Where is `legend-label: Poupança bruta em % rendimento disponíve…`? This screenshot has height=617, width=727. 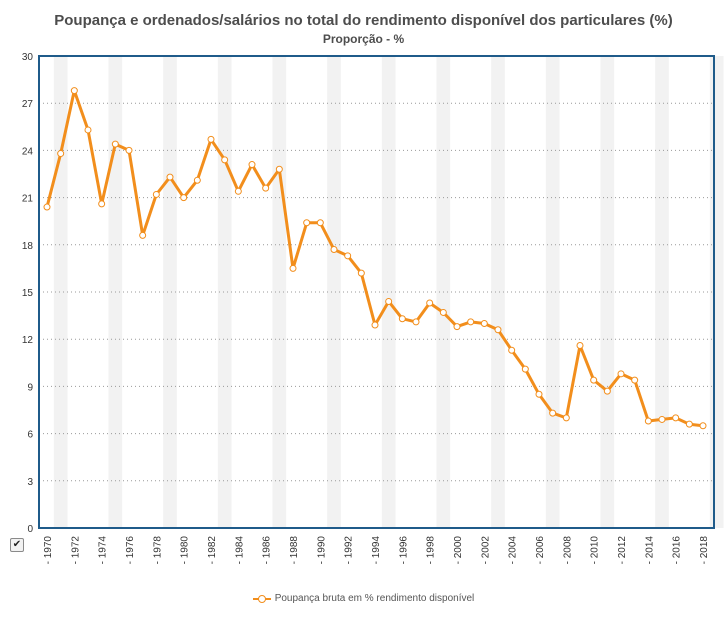 legend-label: Poupança bruta em % rendimento disponíve… is located at coordinates (374, 598).